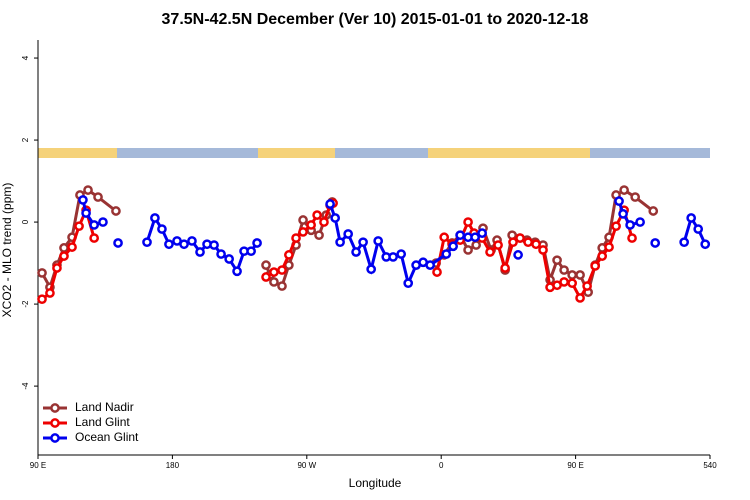 Image resolution: width=750 pixels, height=500 pixels. Describe the element at coordinates (104, 407) in the screenshot. I see `legend-label: Land Nadir` at that location.